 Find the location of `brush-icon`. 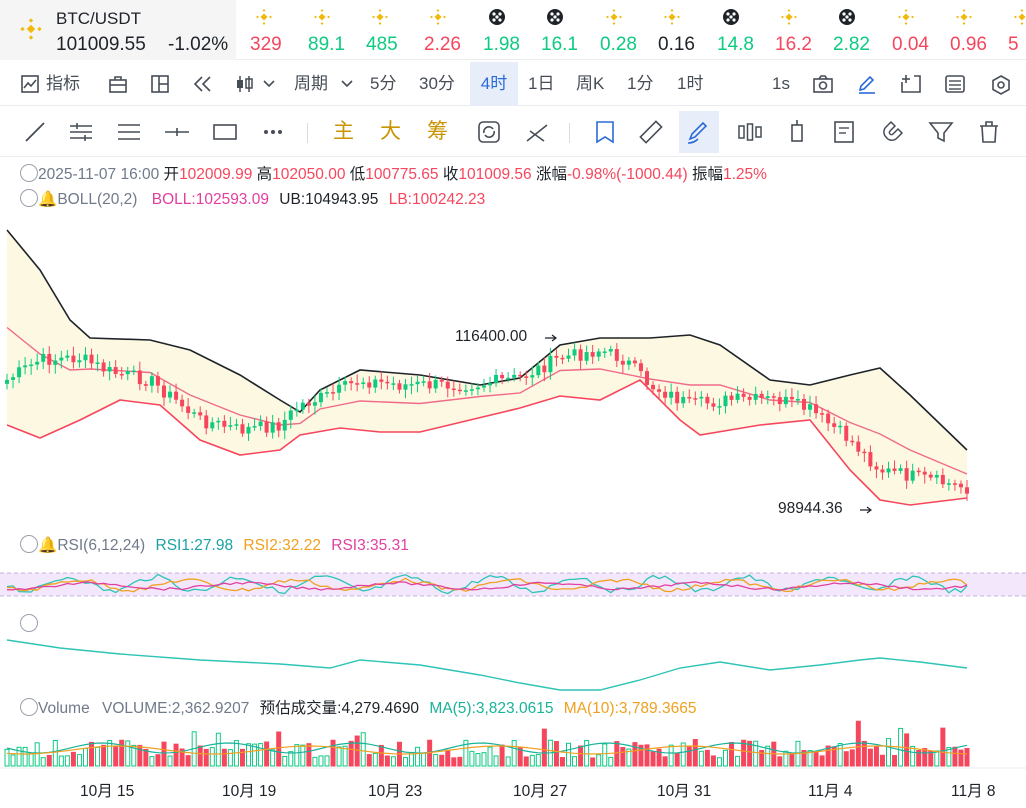

brush-icon is located at coordinates (699, 132).